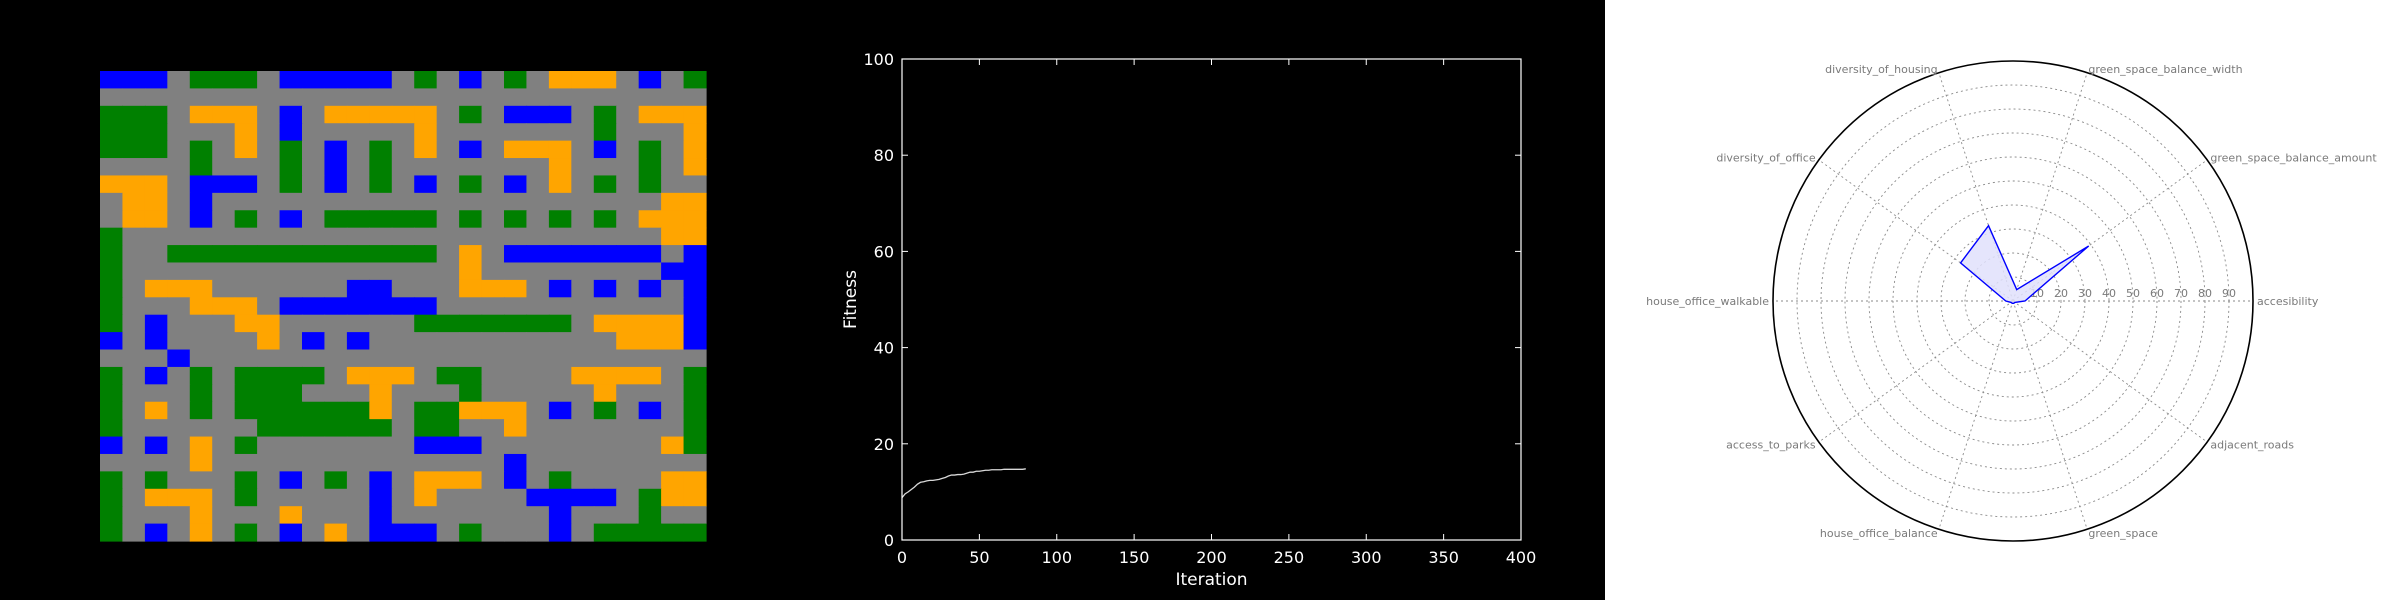 The image size is (2400, 600). I want to click on radar-radius-label: 50, so click(2133, 293).